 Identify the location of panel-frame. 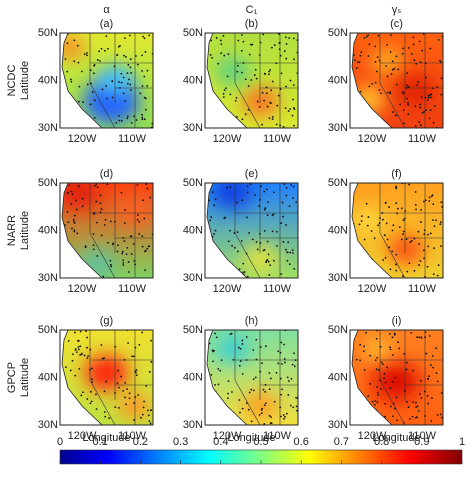
(396, 377).